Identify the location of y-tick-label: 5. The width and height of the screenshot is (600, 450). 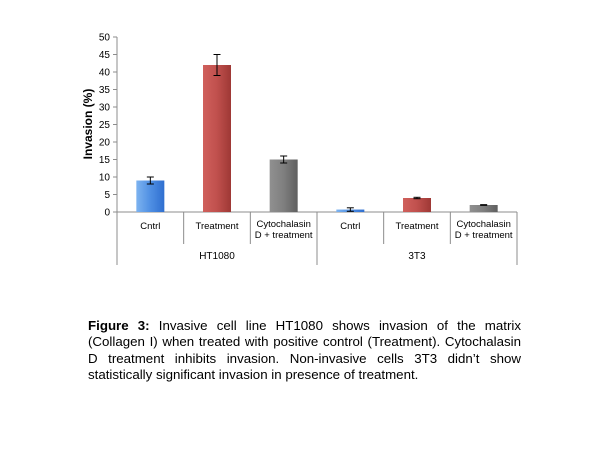
(107, 195).